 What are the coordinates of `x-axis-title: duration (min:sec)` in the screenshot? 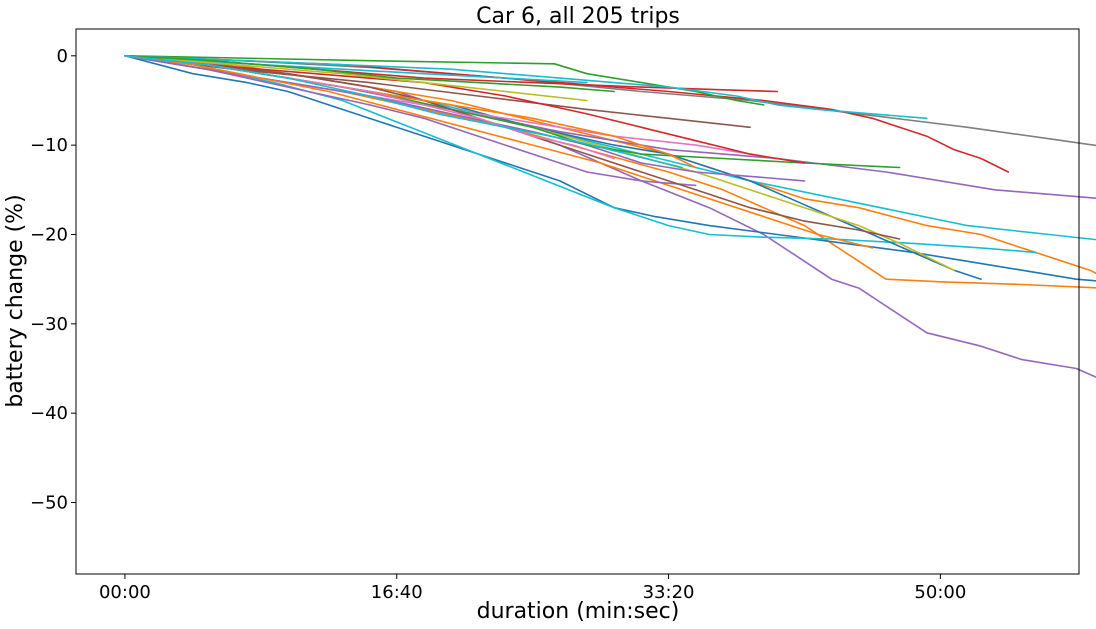 It's located at (578, 611).